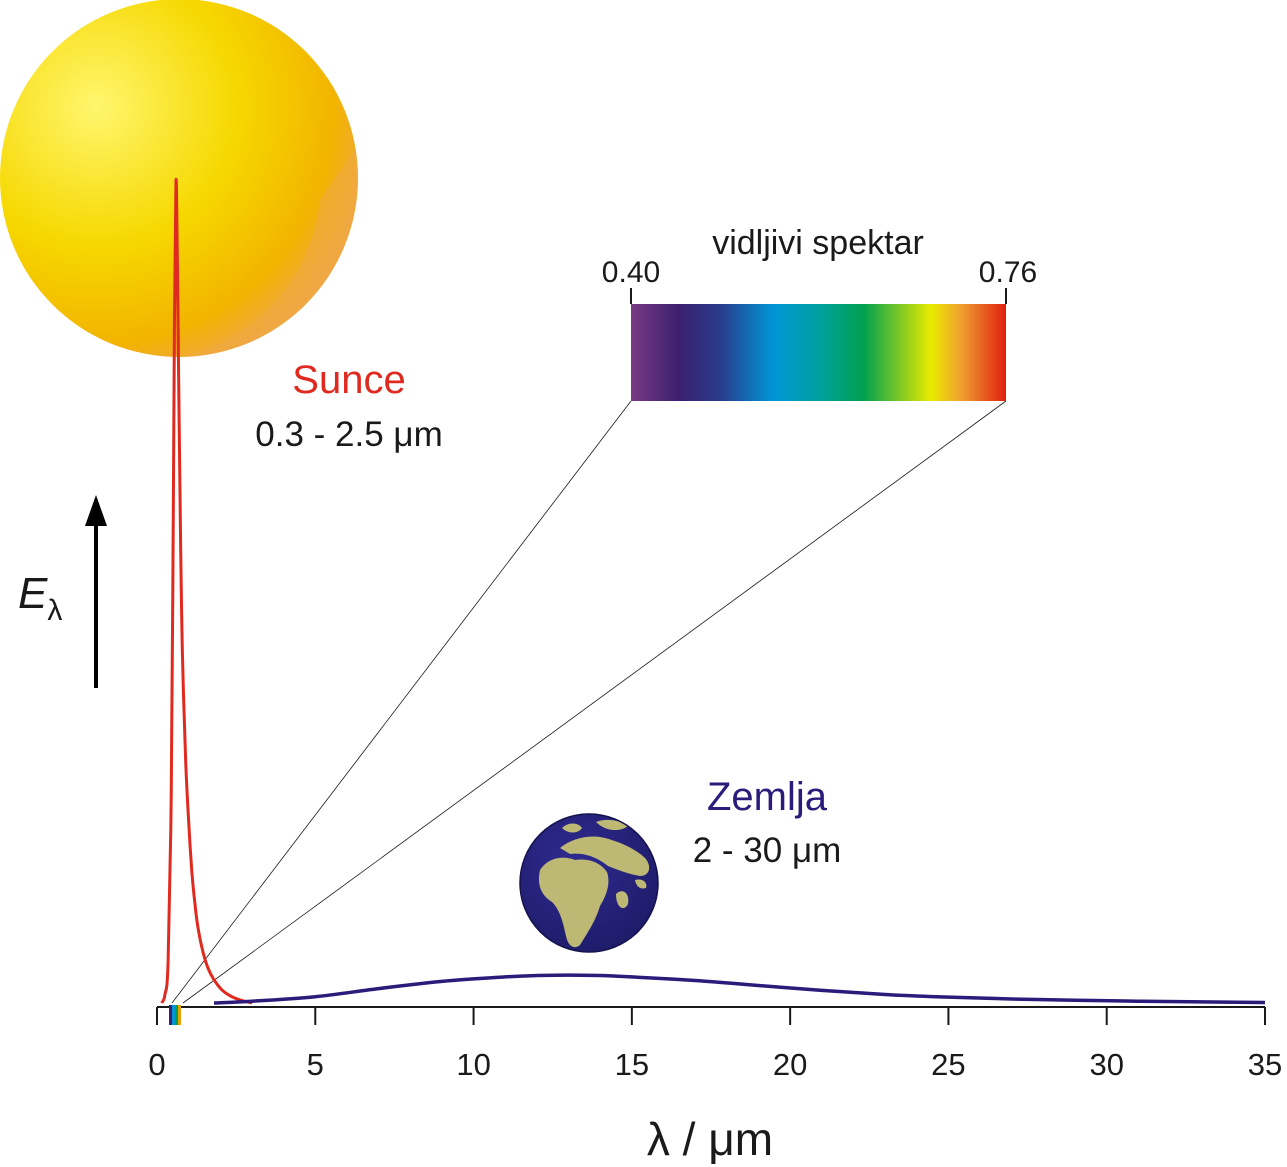 The width and height of the screenshot is (1287, 1167). What do you see at coordinates (1265, 1064) in the screenshot?
I see `x-tick-label: 35` at bounding box center [1265, 1064].